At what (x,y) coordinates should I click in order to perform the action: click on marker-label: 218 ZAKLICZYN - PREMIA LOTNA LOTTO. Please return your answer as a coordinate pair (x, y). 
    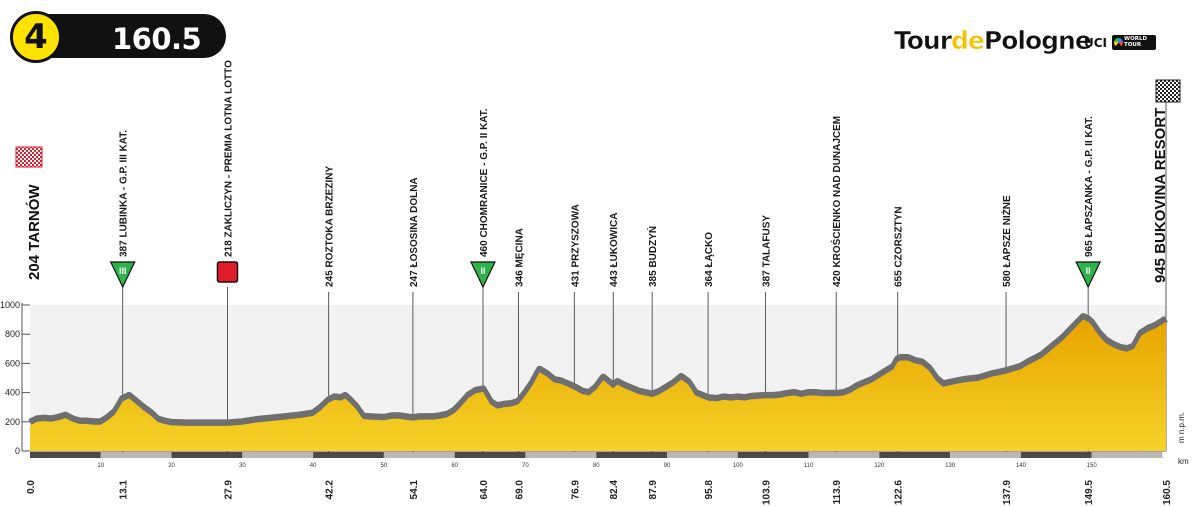
    Looking at the image, I should click on (228, 158).